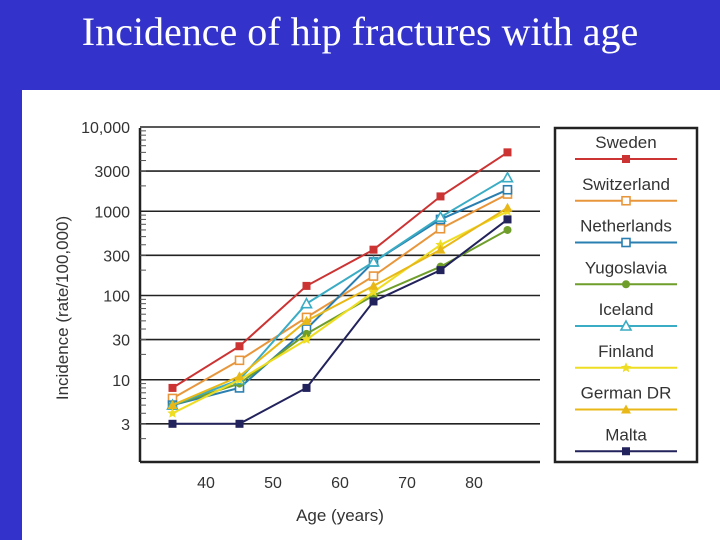 This screenshot has height=540, width=720. I want to click on legend-label-german-dr: German DR, so click(626, 393).